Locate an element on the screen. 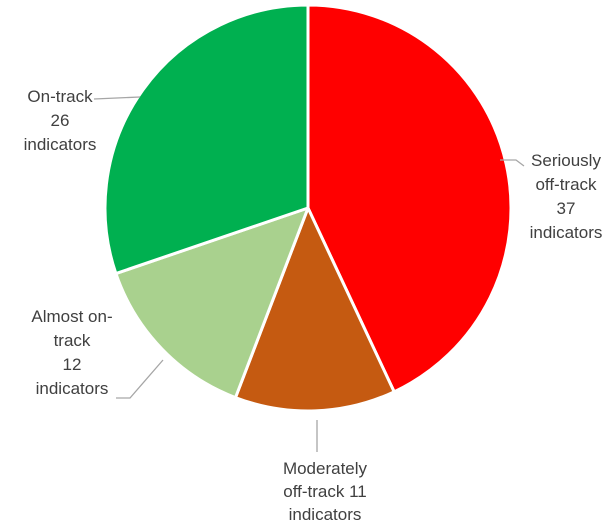 This screenshot has width=612, height=528. slice-label-2: Almost on-track 12 indicators is located at coordinates (71, 352).